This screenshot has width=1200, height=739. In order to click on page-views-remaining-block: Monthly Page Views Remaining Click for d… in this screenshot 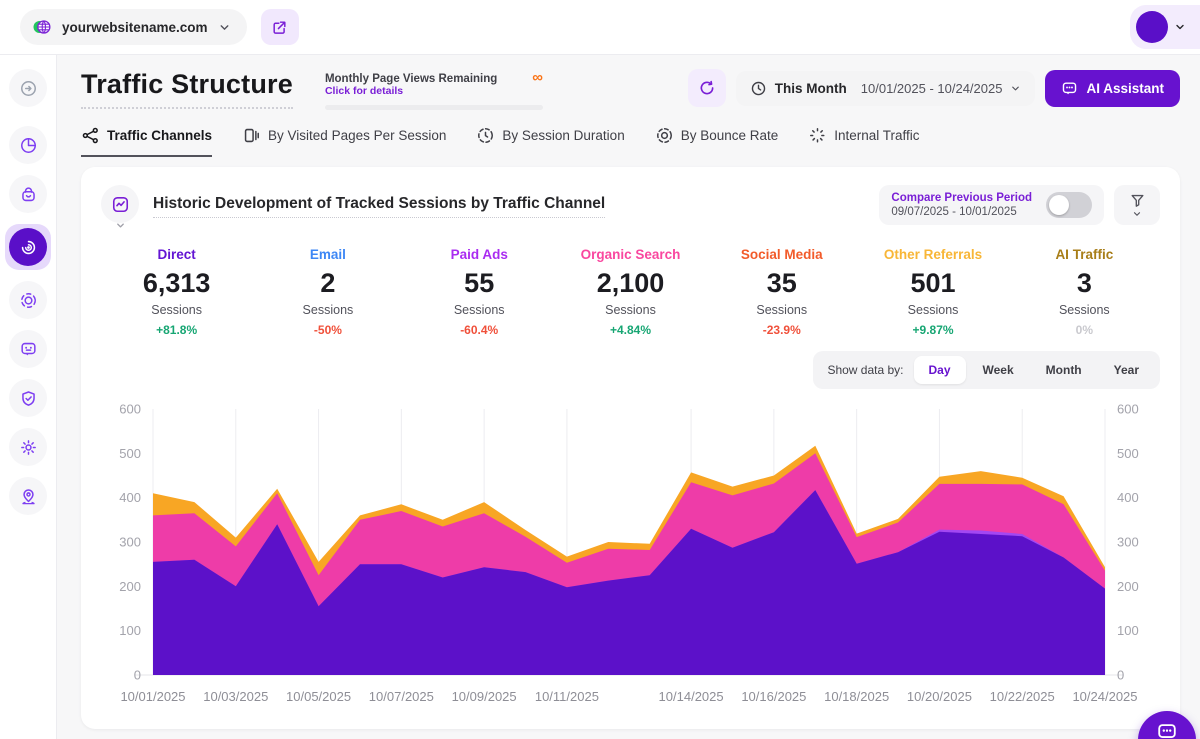, I will do `click(433, 89)`.